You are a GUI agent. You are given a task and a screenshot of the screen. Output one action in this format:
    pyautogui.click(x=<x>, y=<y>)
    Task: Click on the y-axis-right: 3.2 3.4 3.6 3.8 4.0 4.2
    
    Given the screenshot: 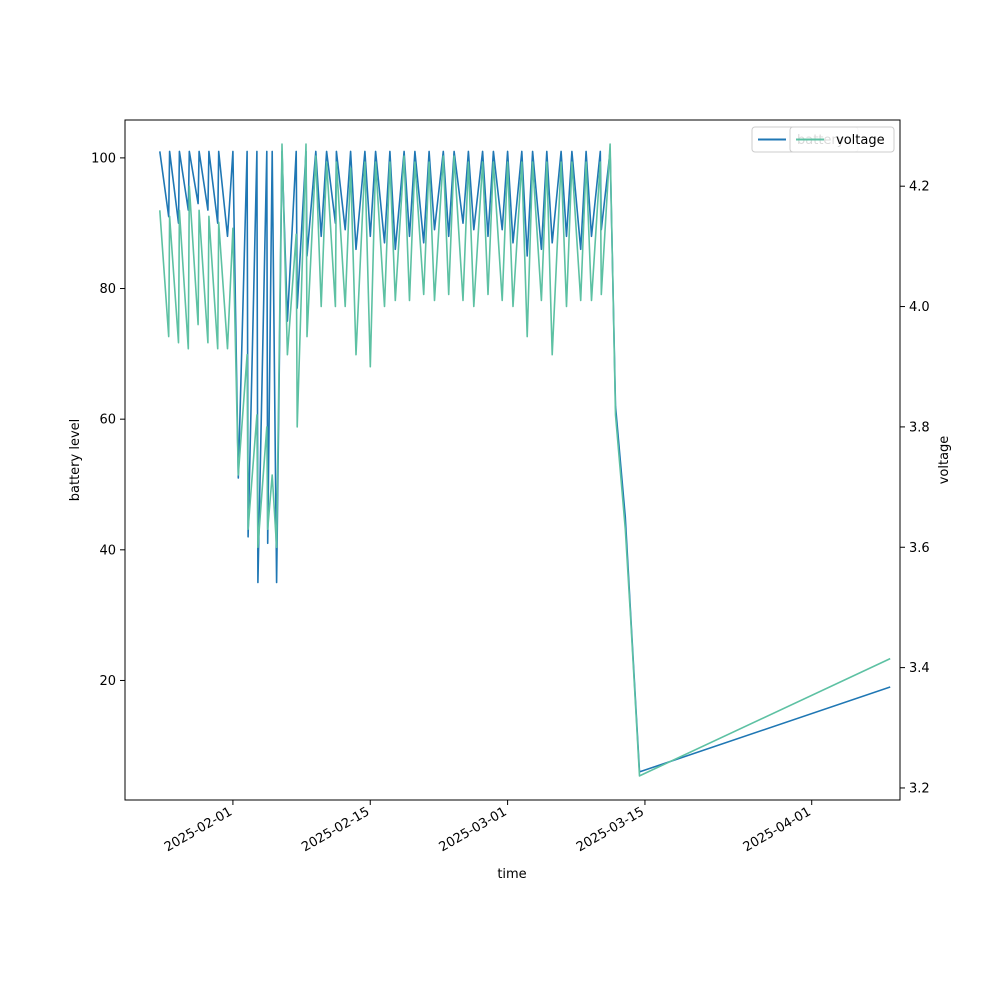 What is the action you would take?
    pyautogui.click(x=915, y=488)
    